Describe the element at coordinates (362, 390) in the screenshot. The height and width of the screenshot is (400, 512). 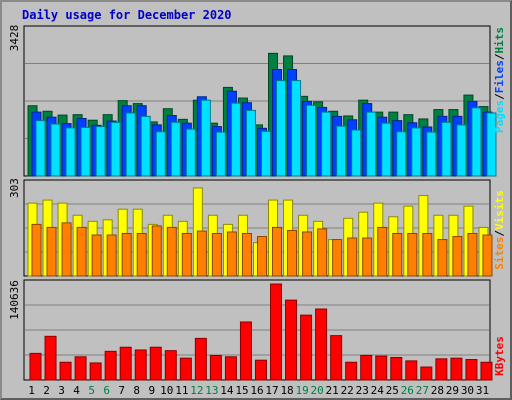
I see `day-label: 23` at that location.